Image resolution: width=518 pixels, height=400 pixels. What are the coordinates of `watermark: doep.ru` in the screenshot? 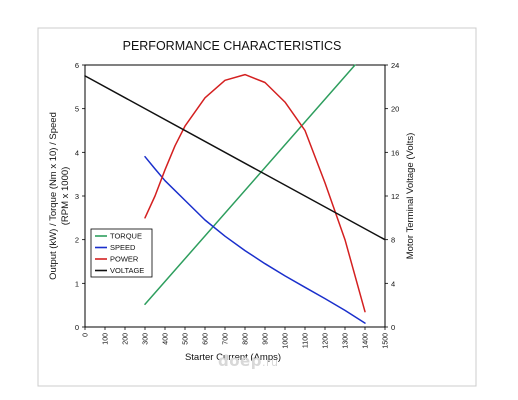 It's located at (248, 361).